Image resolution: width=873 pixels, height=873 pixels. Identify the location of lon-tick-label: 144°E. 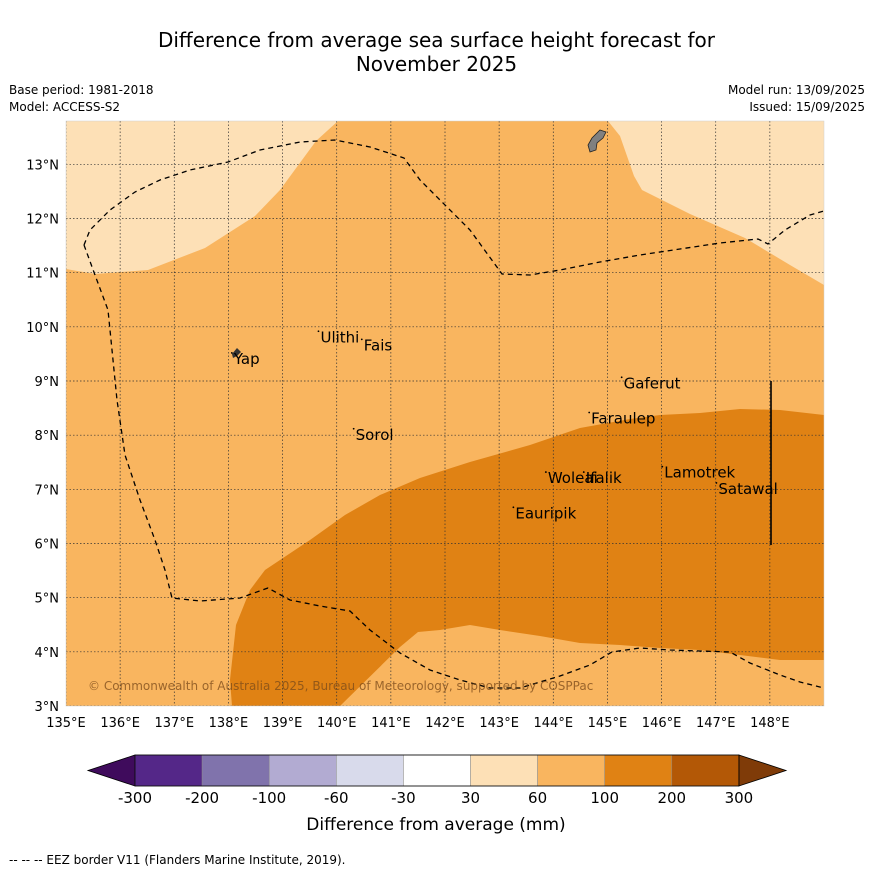
(554, 723).